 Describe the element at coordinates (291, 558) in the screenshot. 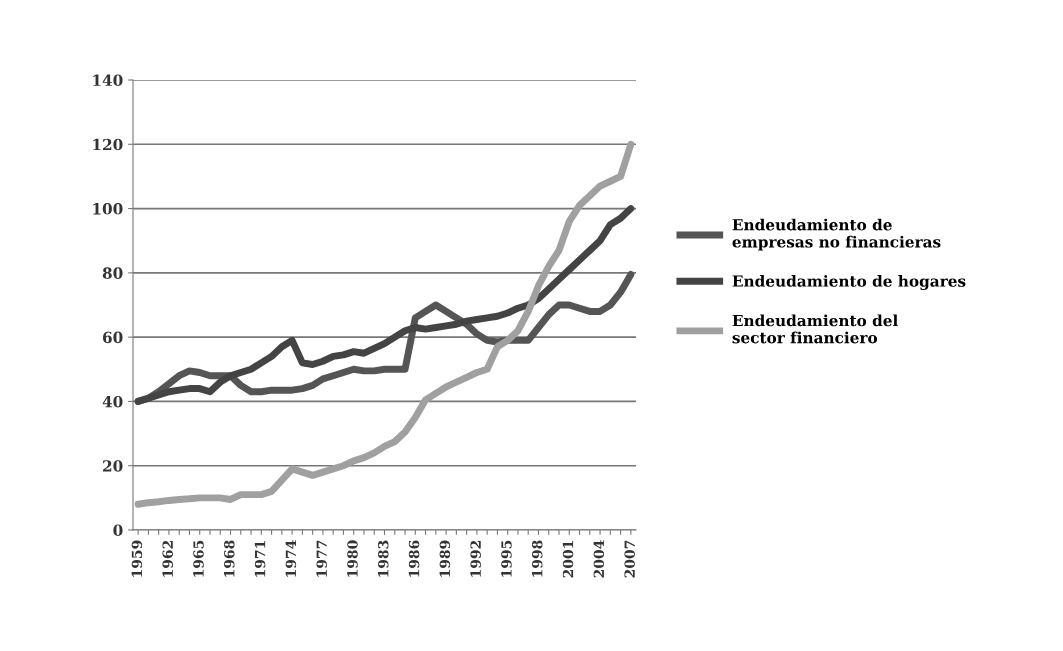

I see `x-tick-label: 1974` at that location.